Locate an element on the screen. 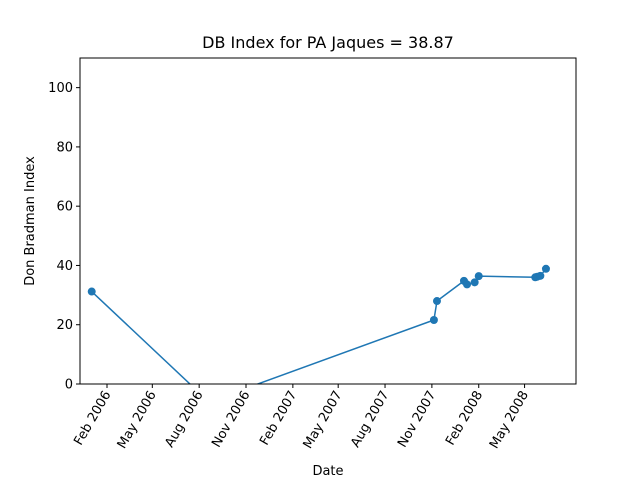 The height and width of the screenshot is (480, 640). y-tick-label: 0 is located at coordinates (69, 385).